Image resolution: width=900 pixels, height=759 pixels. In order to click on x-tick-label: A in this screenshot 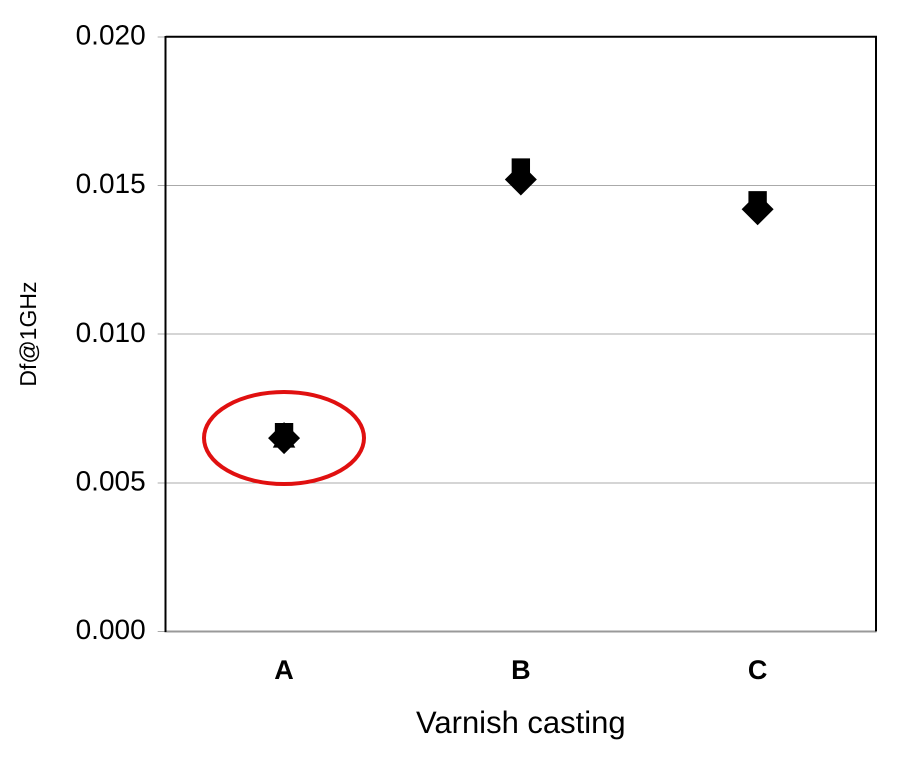, I will do `click(284, 670)`.